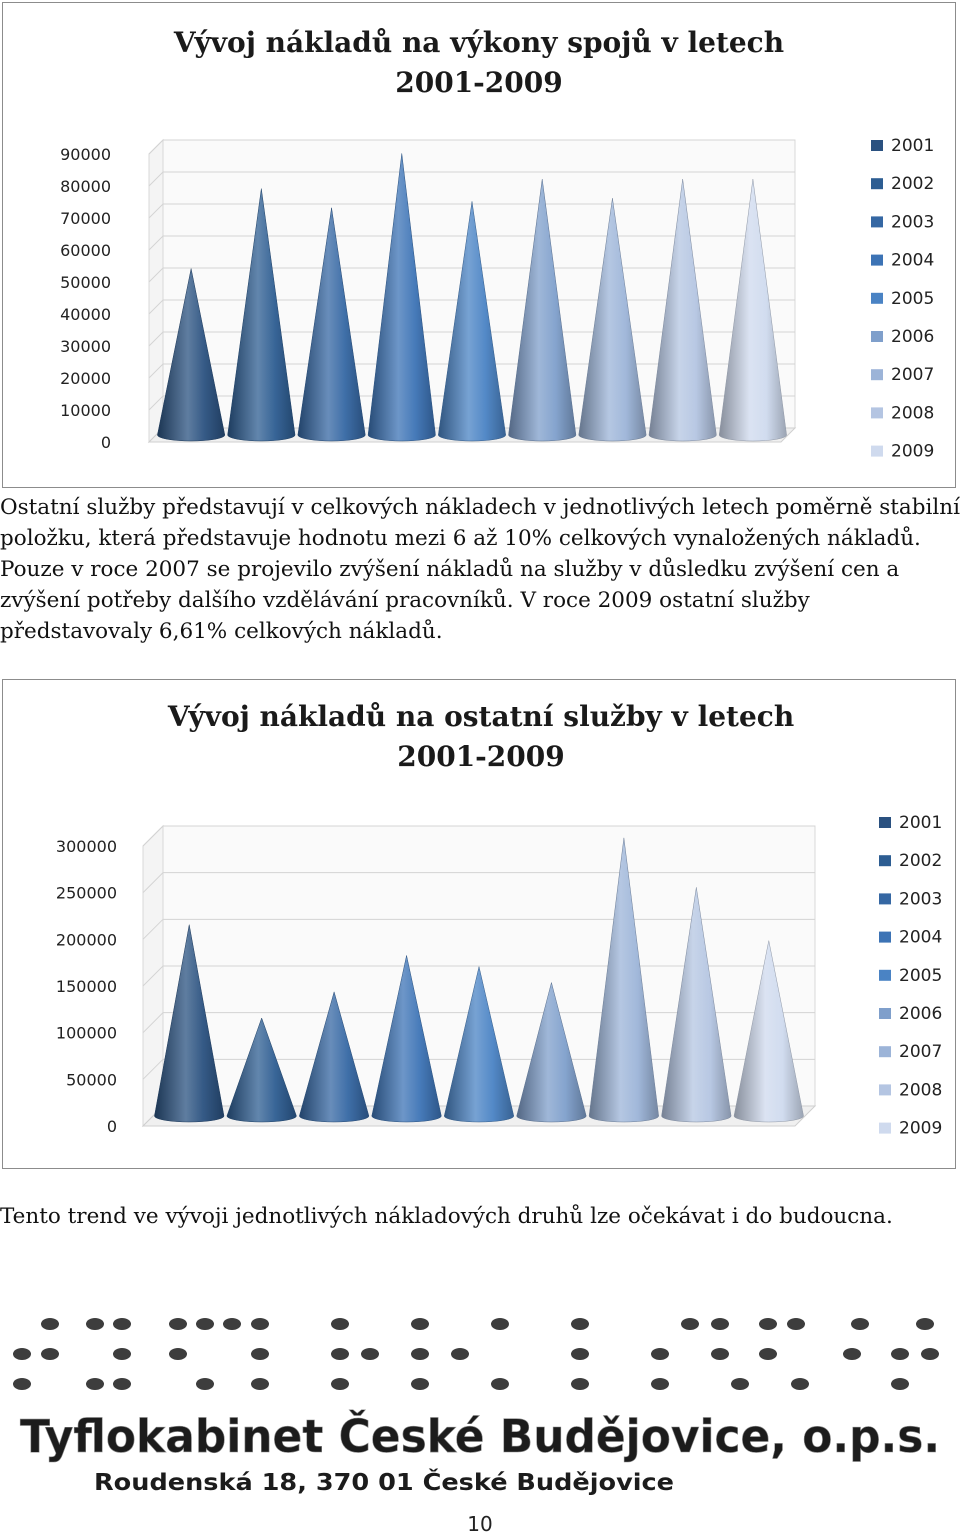 Image resolution: width=960 pixels, height=1539 pixels. I want to click on chart-1-legend-label: 2004, so click(912, 261).